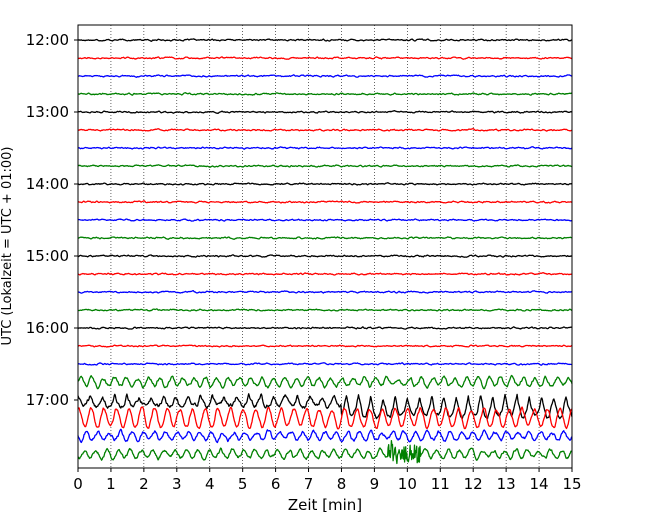  Describe the element at coordinates (571, 484) in the screenshot. I see `x-tick-label-15: 15` at that location.